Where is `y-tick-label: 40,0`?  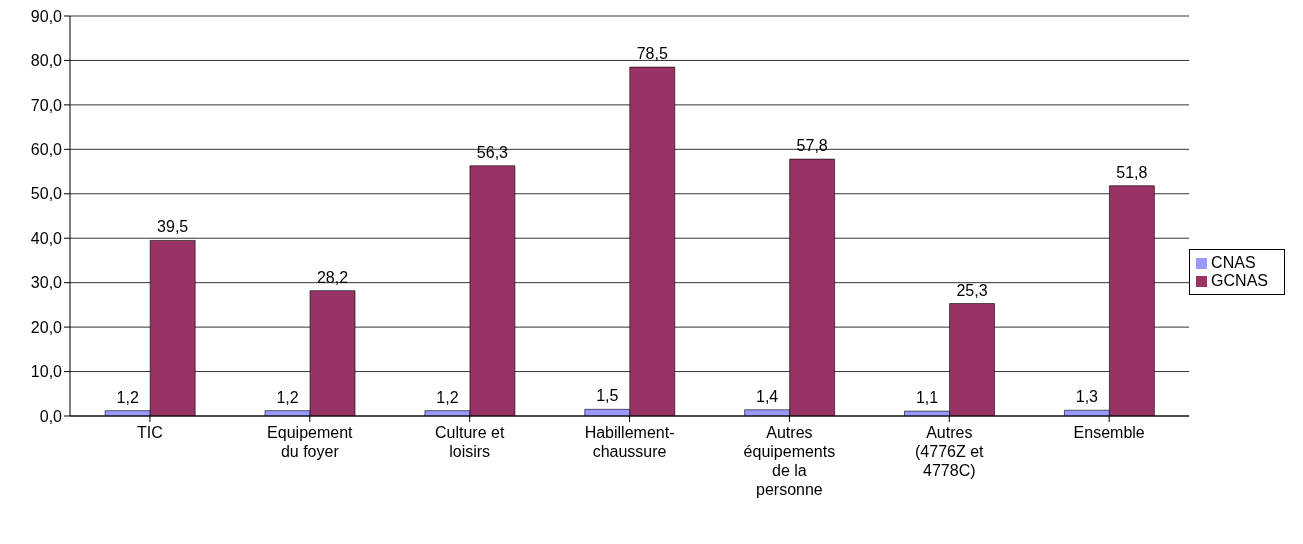 y-tick-label: 40,0 is located at coordinates (46, 238).